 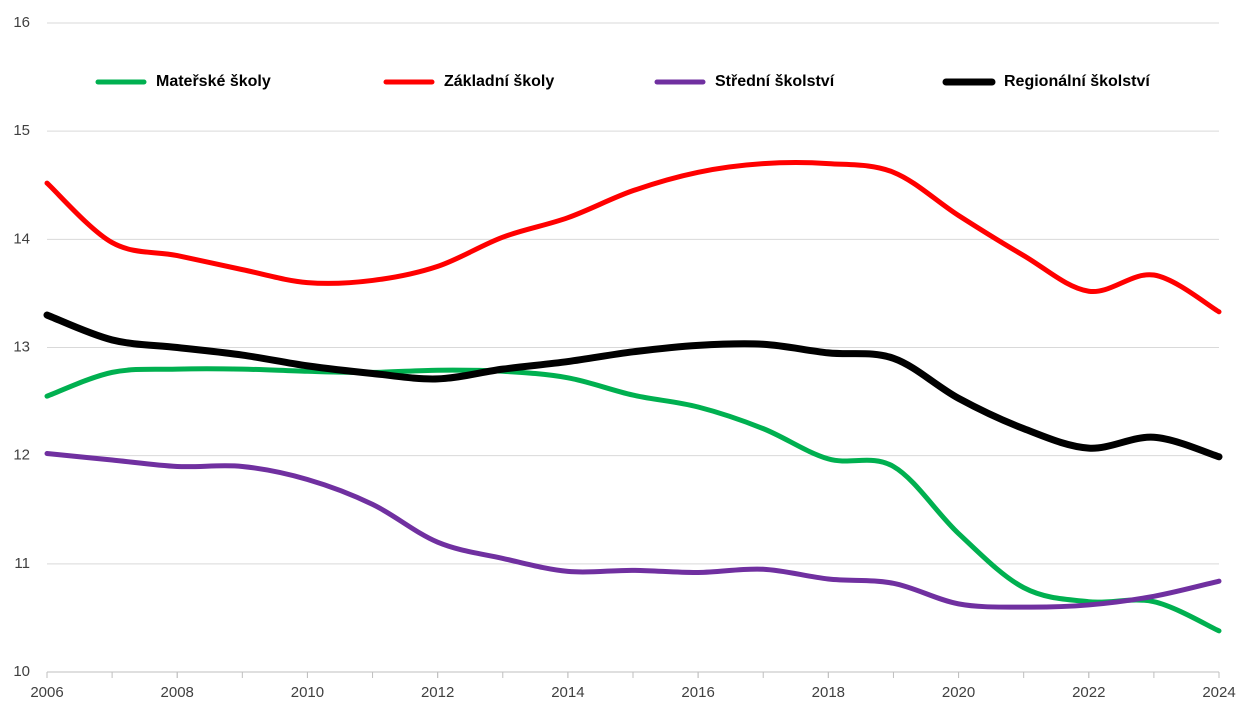 What do you see at coordinates (21, 346) in the screenshot?
I see `y-tick-label: 13` at bounding box center [21, 346].